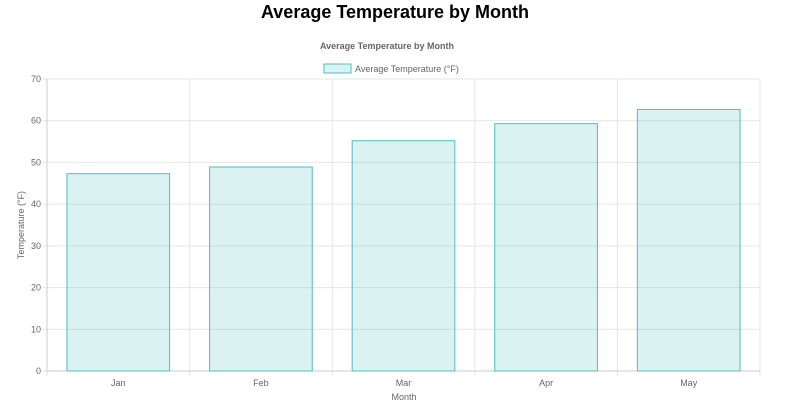  I want to click on x-tick-label: Apr, so click(546, 383).